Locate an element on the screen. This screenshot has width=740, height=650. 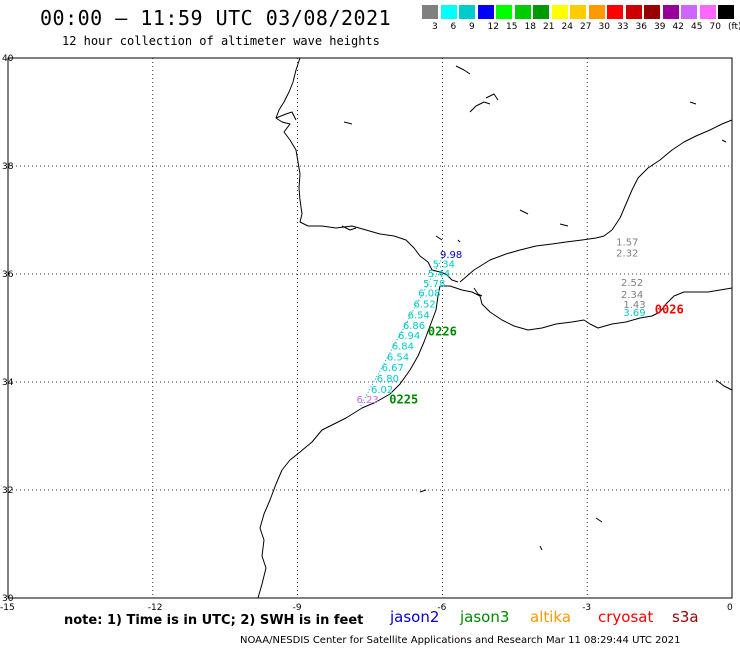
color-scale-label: 42 is located at coordinates (678, 27).